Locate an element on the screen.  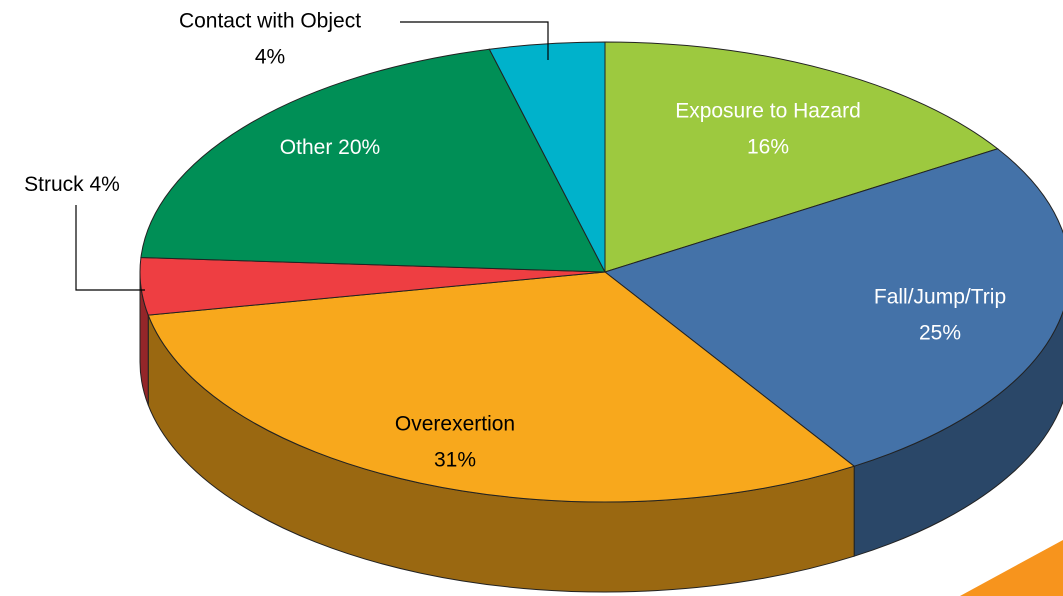
value-label: 25% is located at coordinates (940, 333).